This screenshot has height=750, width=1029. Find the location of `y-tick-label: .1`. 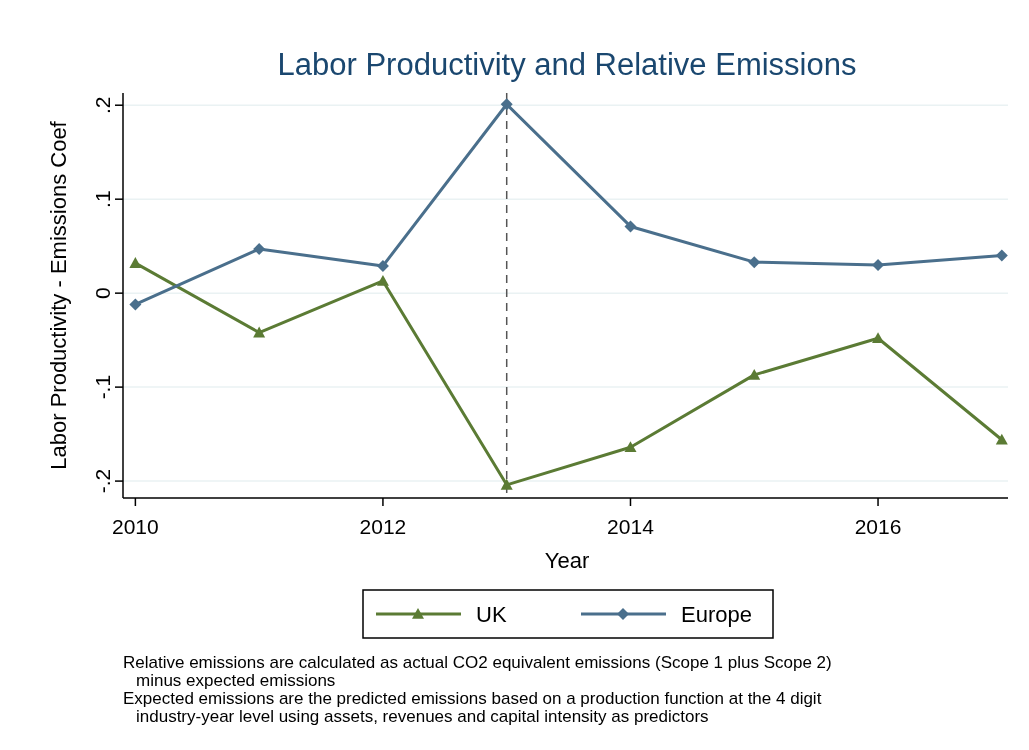

y-tick-label: .1 is located at coordinates (102, 199).